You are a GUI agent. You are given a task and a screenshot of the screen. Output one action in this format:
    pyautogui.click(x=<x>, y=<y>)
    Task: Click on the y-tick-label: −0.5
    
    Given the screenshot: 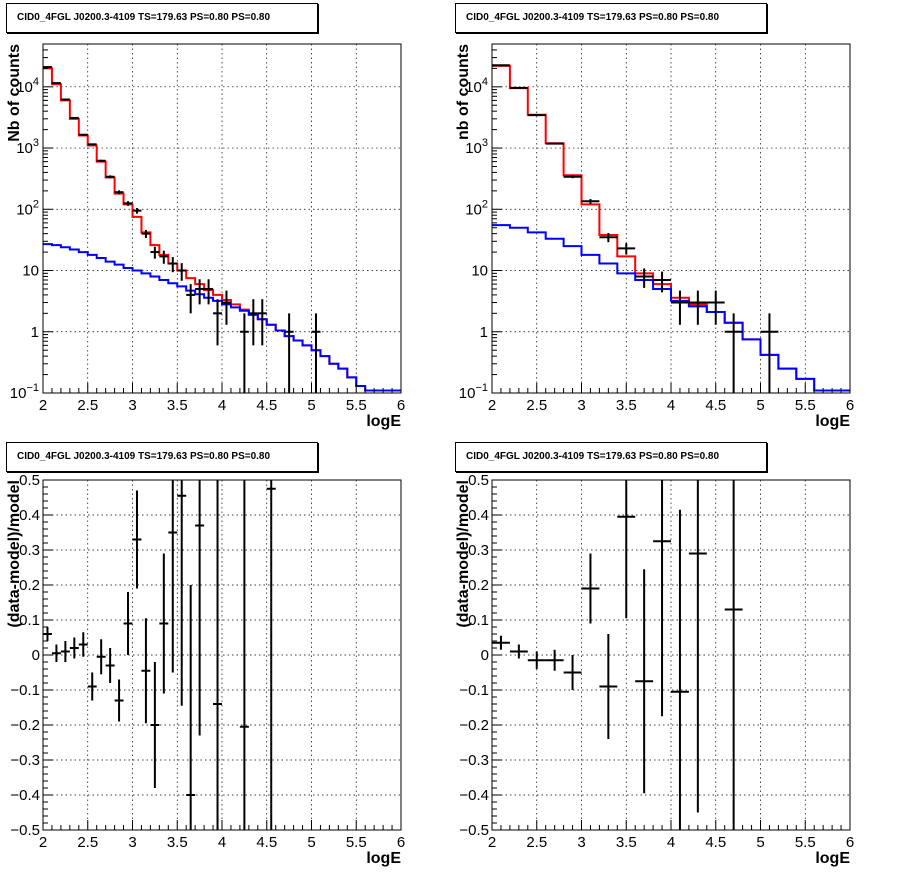 What is the action you would take?
    pyautogui.click(x=25, y=830)
    